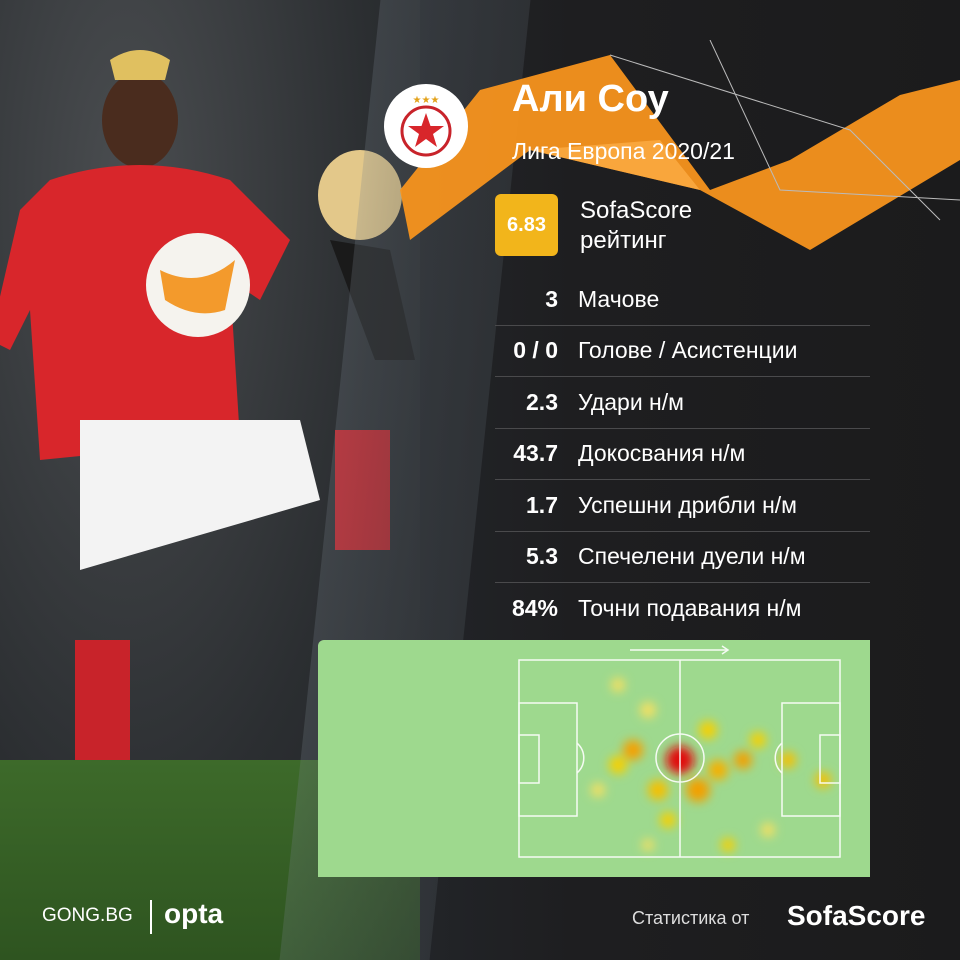 The image size is (960, 960). I want to click on player-name: Али Соу, so click(590, 99).